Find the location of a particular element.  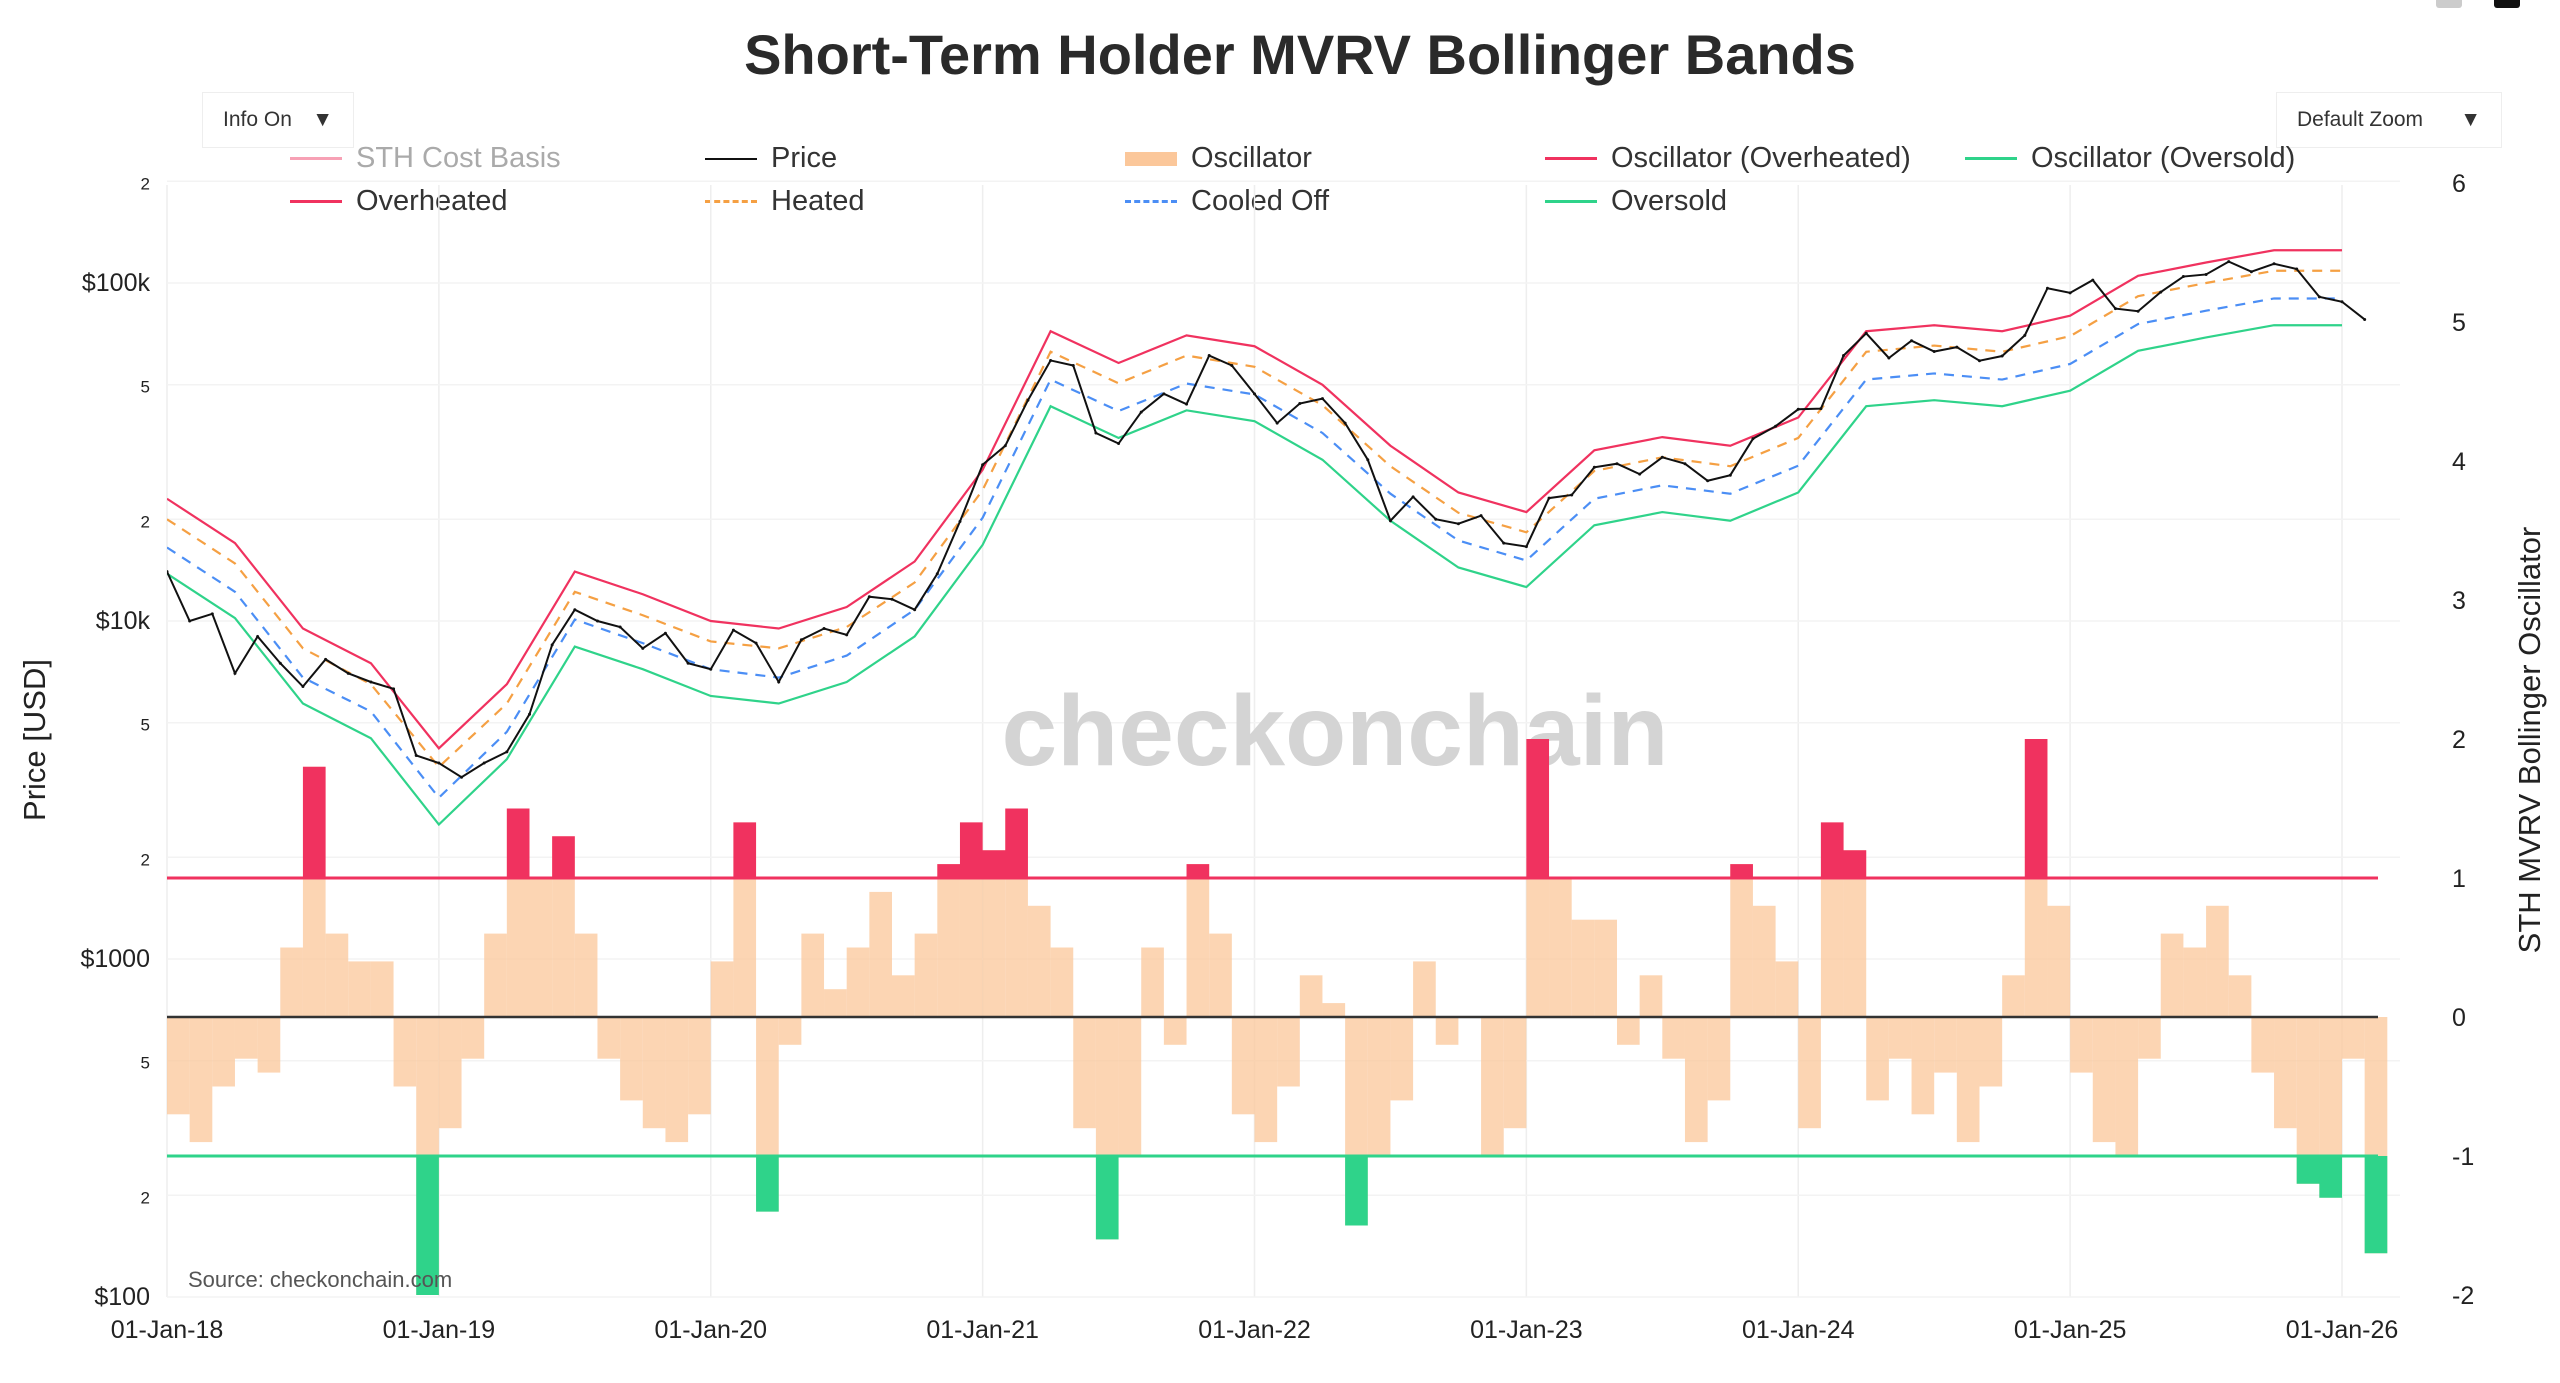

zoom-dropdown: Default Zoom ▼ is located at coordinates (2389, 120).